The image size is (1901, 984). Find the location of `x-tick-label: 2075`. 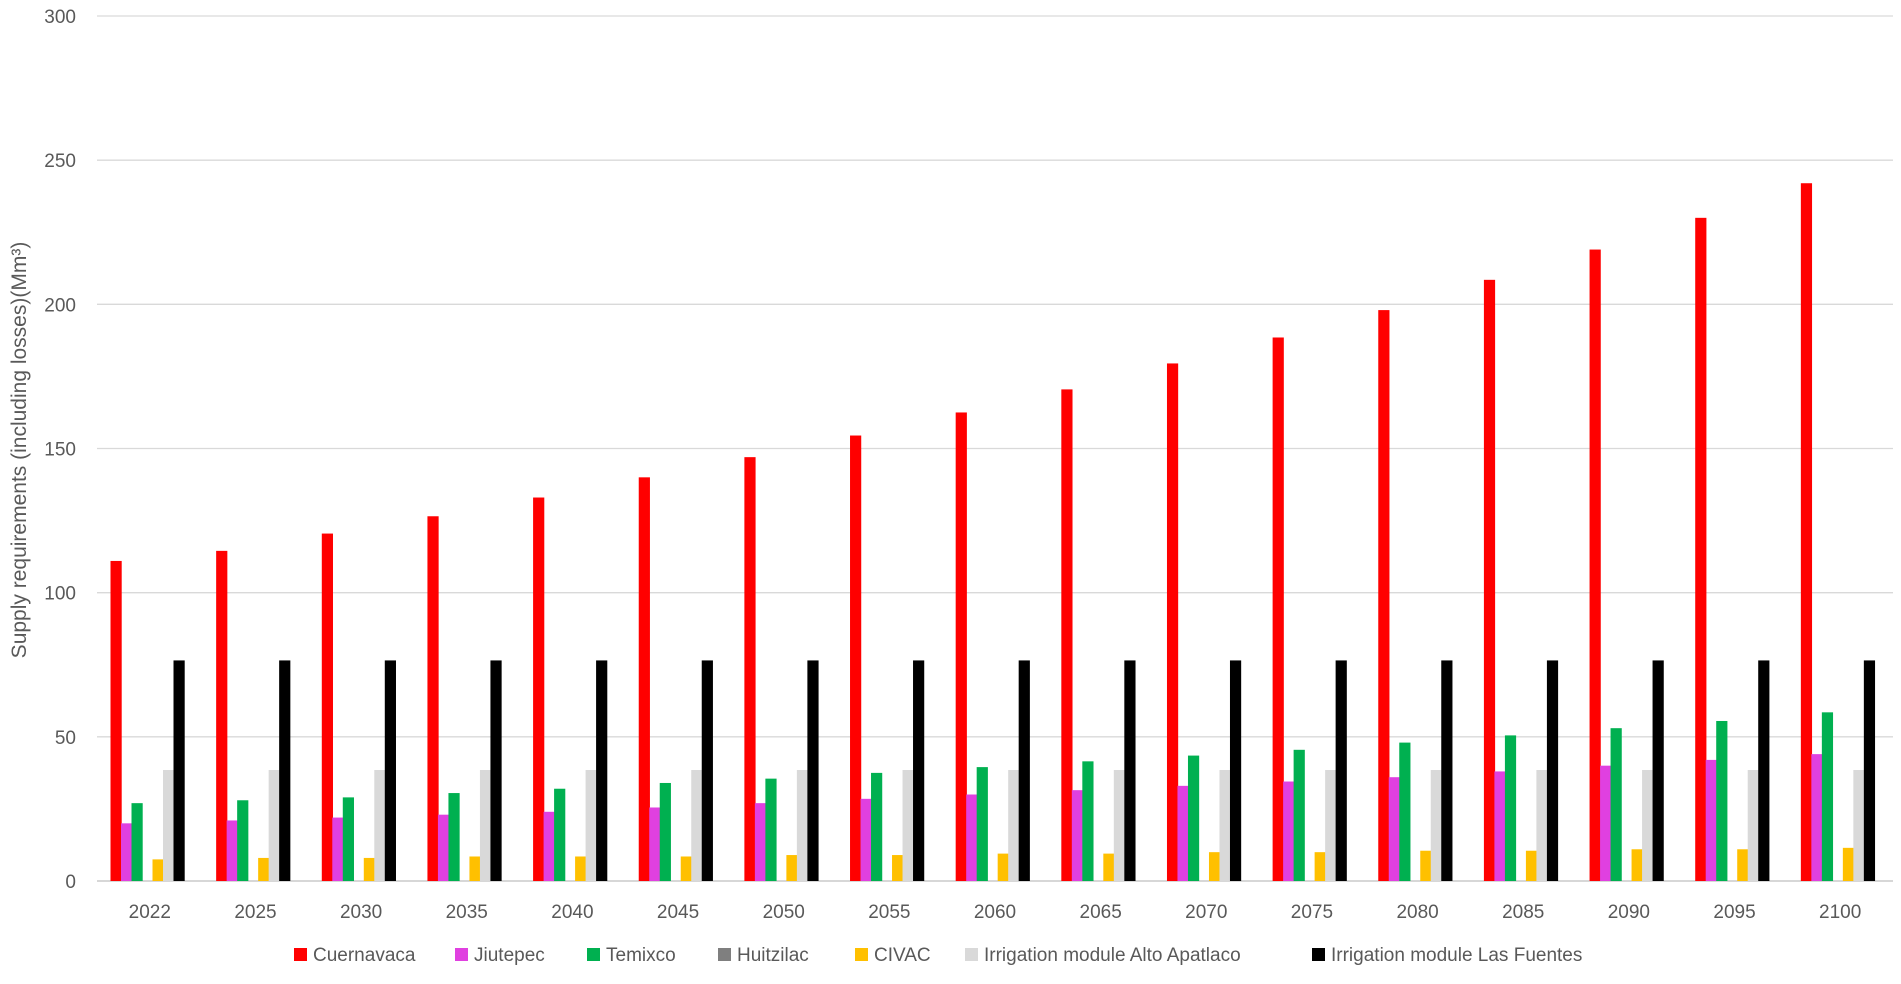

x-tick-label: 2075 is located at coordinates (1312, 912).